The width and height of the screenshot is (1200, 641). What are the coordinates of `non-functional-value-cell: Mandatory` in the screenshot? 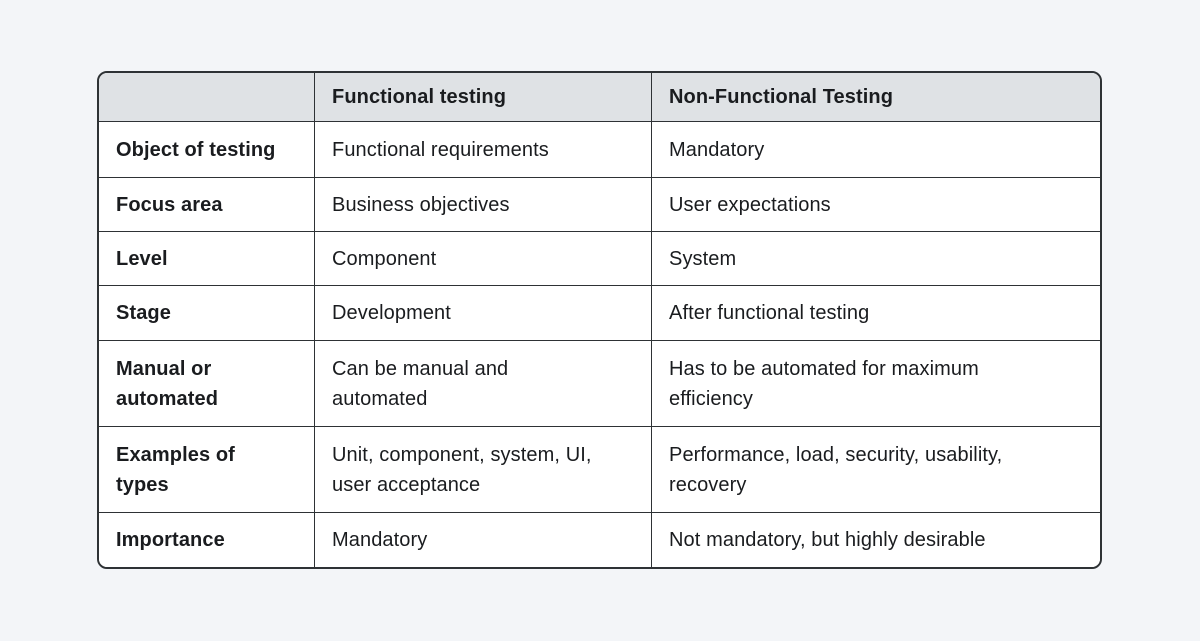 It's located at (876, 150).